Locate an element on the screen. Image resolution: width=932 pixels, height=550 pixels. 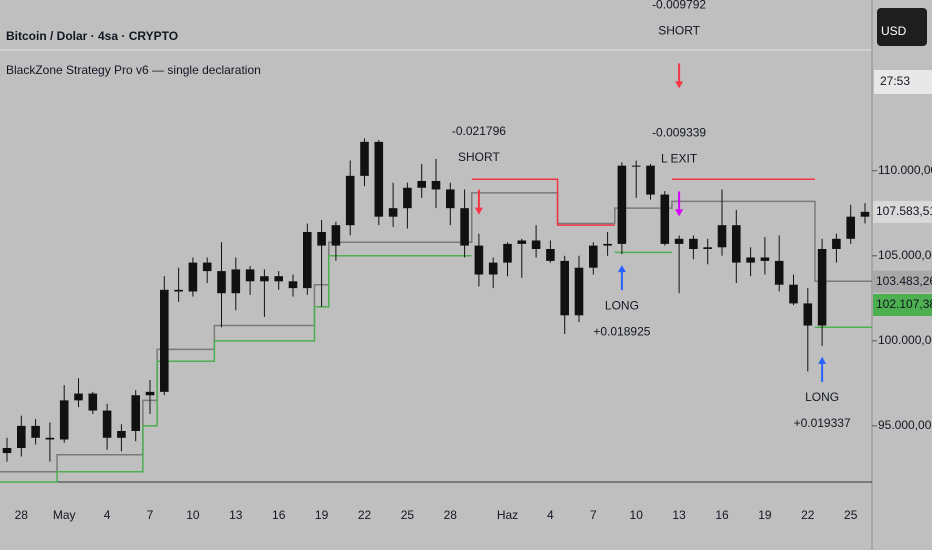
signal-value: -0.009339 is located at coordinates (679, 133).